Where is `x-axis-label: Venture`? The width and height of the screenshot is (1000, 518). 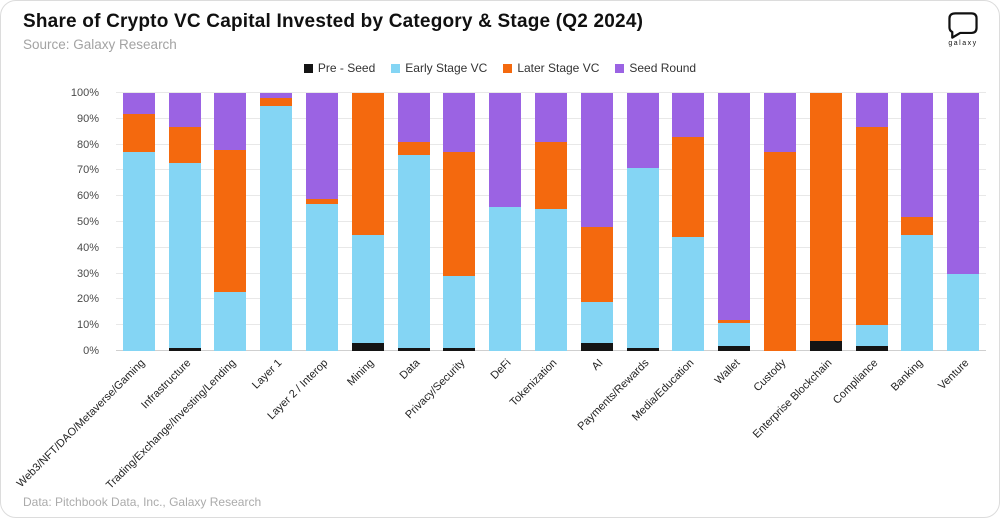
x-axis-label: Venture is located at coordinates (954, 375).